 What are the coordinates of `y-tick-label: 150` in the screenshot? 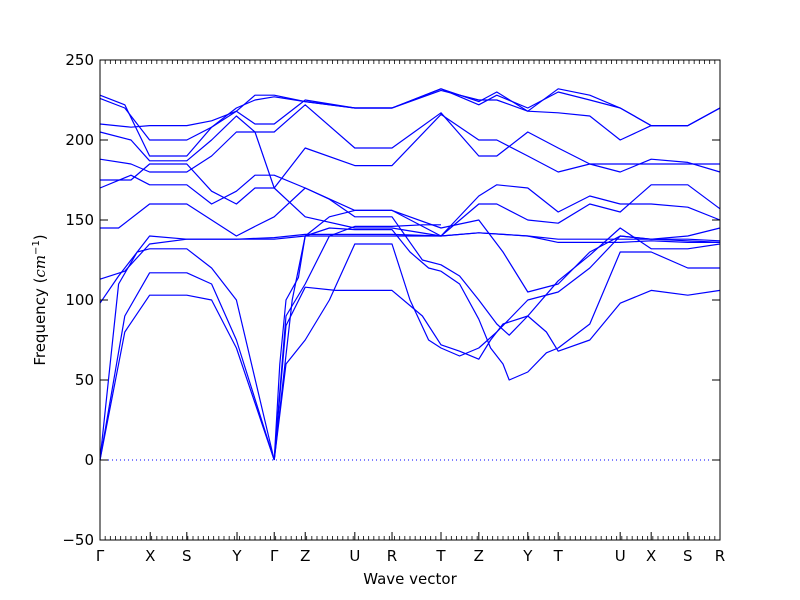 It's located at (79, 220).